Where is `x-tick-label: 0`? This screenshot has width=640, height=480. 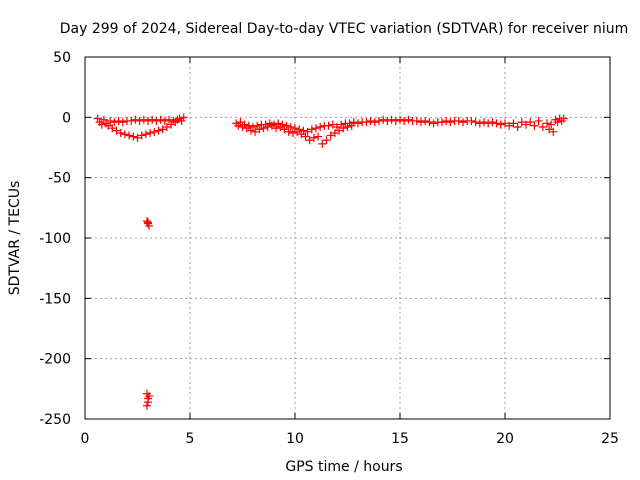 x-tick-label: 0 is located at coordinates (85, 439).